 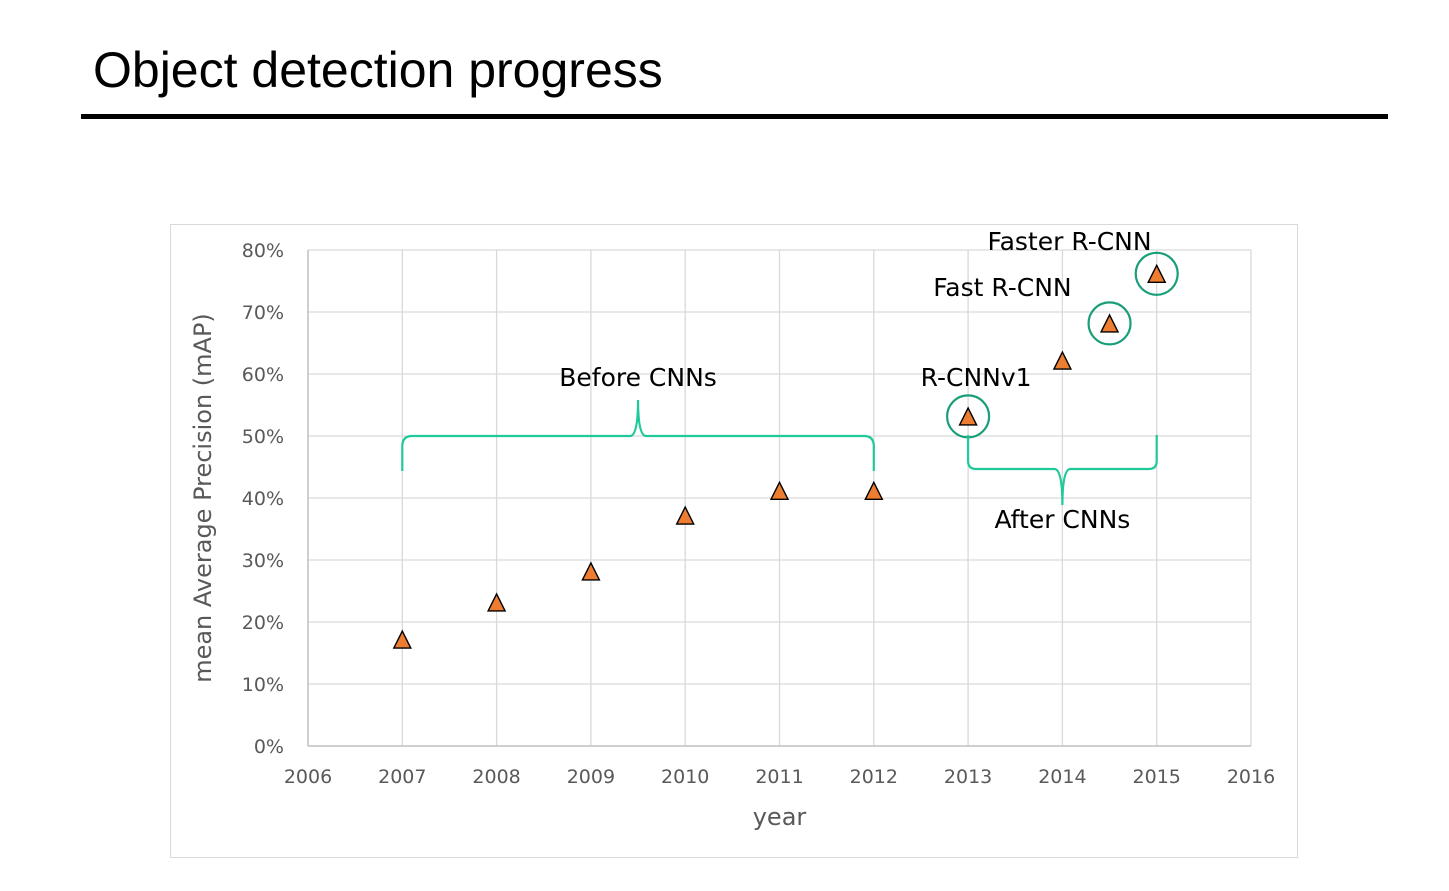 I want to click on annotation-label: Faster R-CNN, so click(x=1070, y=241).